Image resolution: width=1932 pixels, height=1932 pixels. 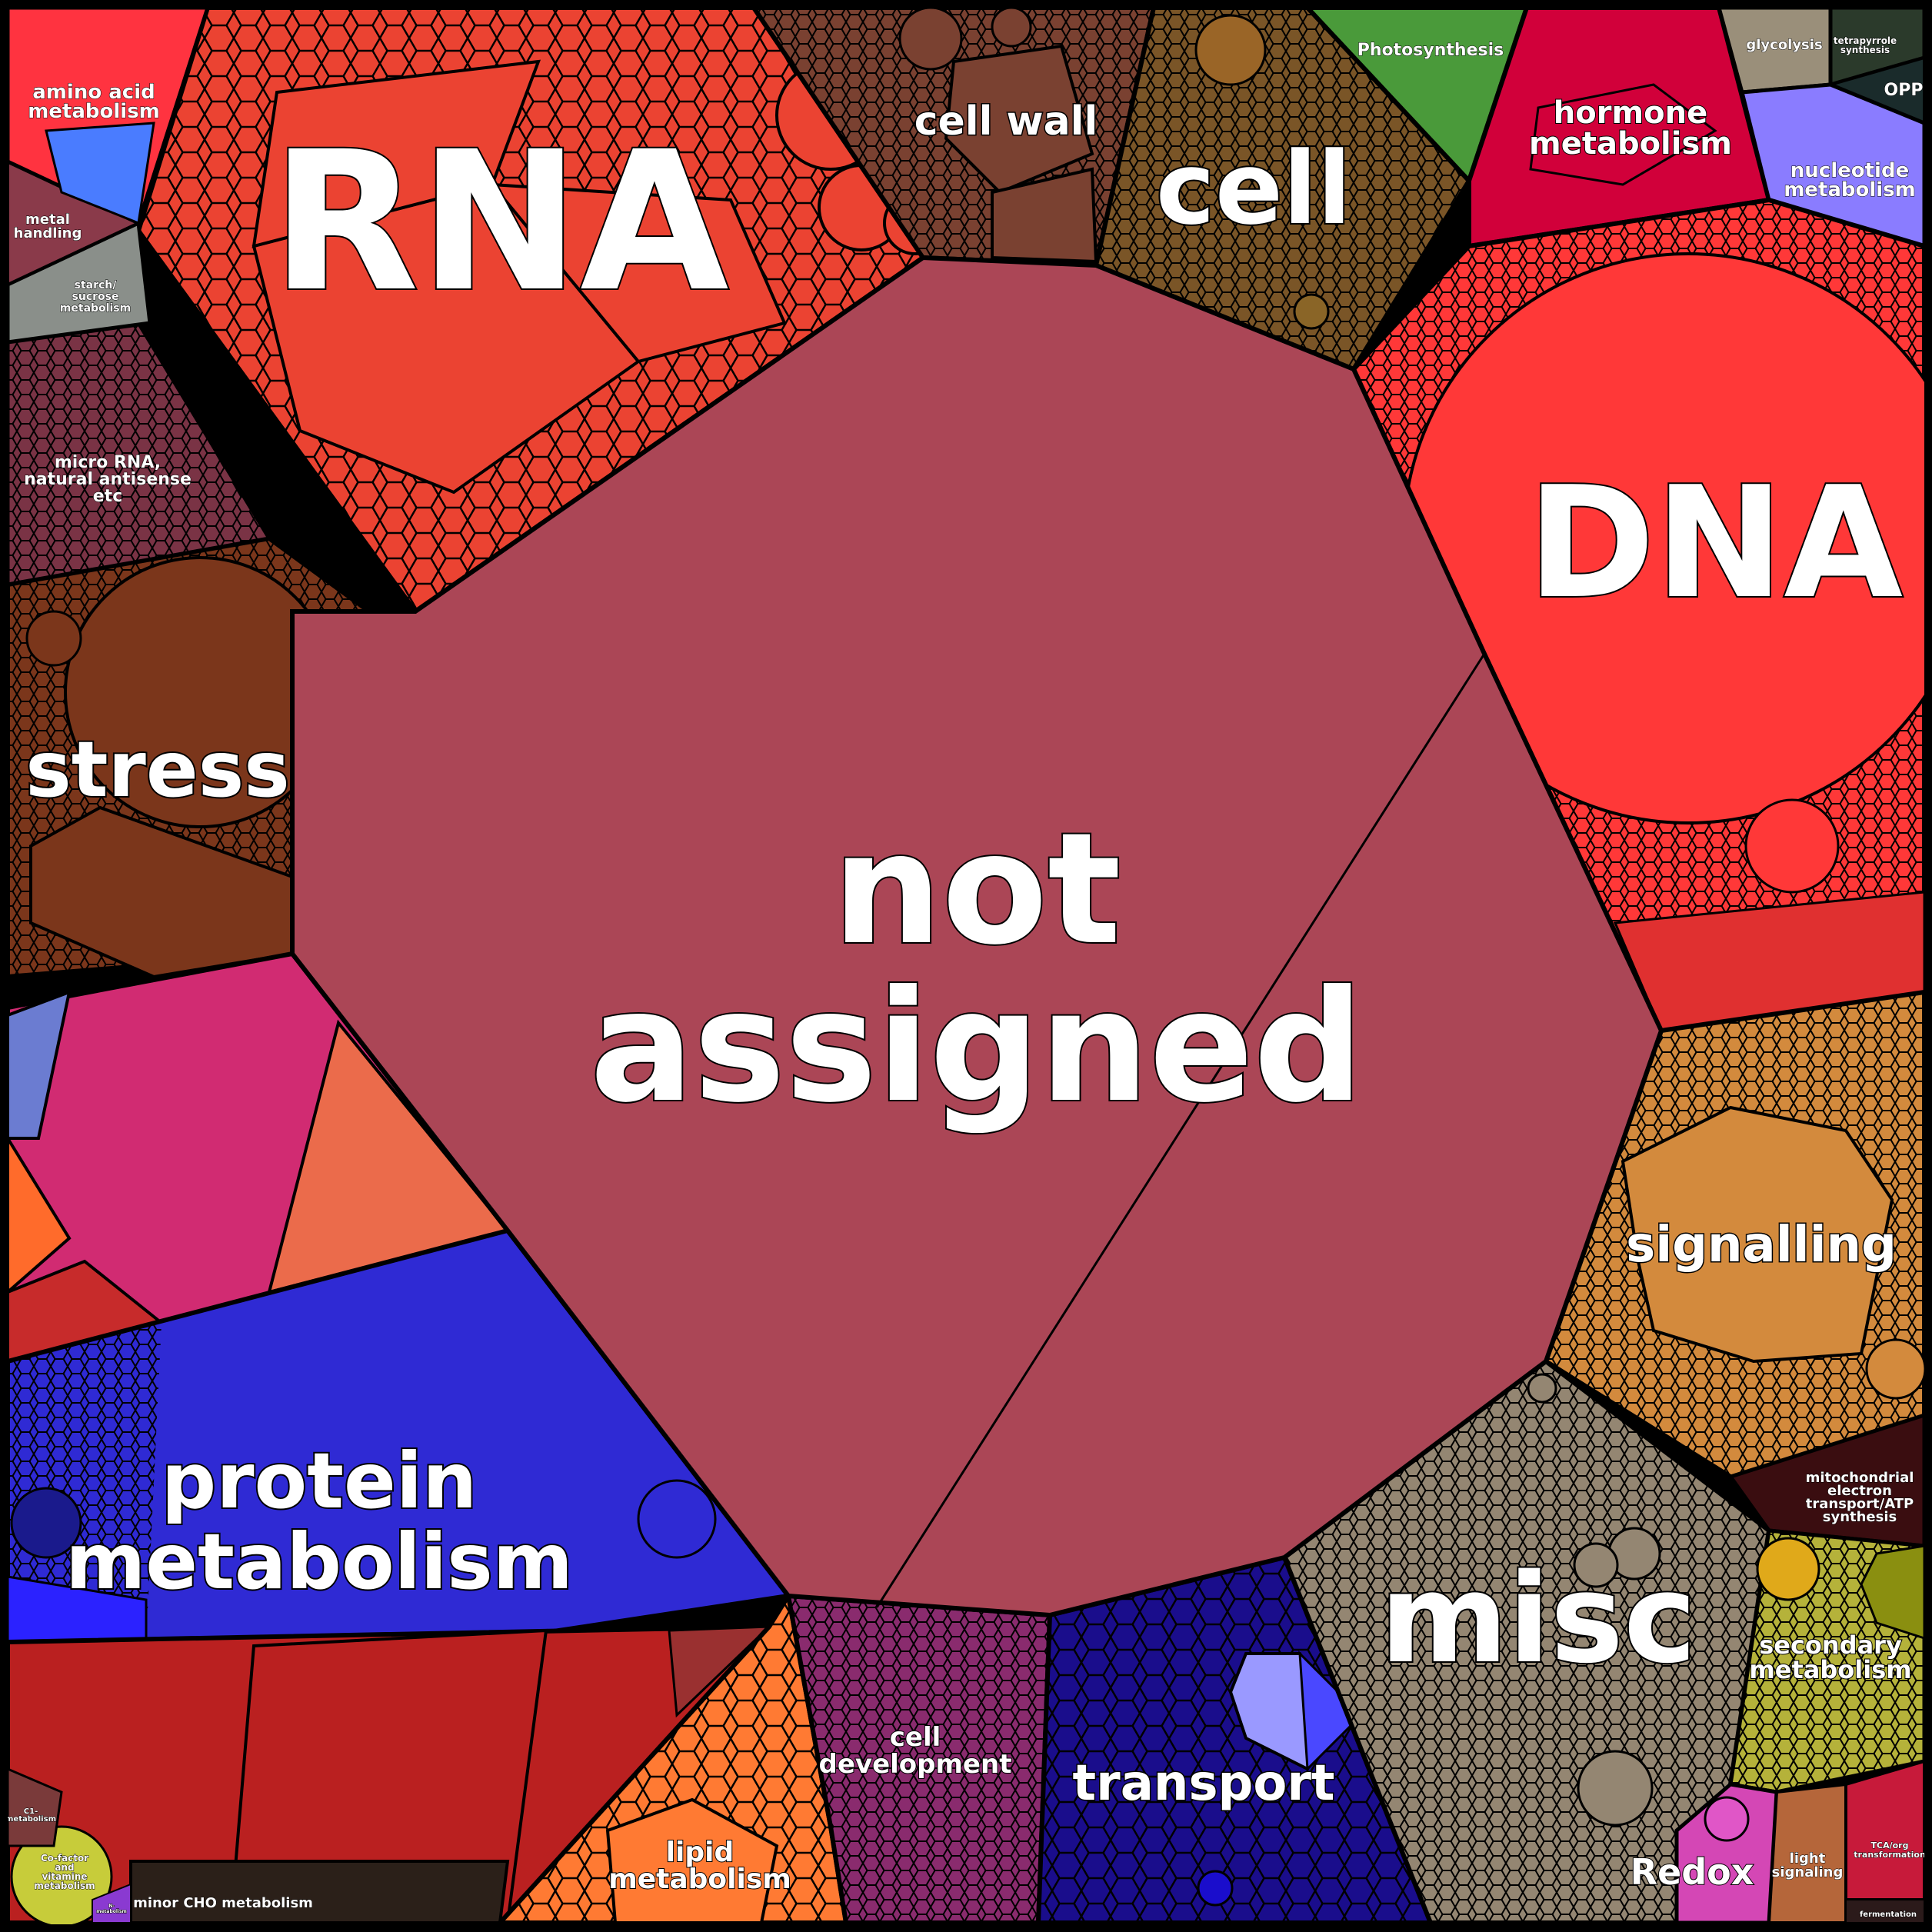 What do you see at coordinates (94, 111) in the screenshot?
I see `label-amino-line2: metabolism` at bounding box center [94, 111].